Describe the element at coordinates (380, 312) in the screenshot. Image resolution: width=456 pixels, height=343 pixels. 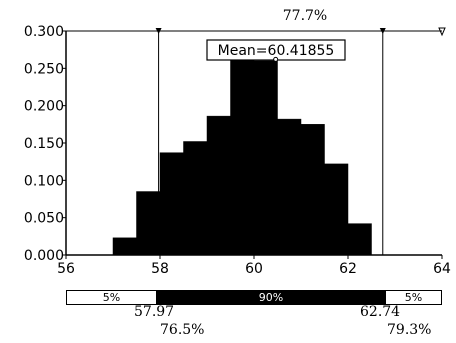
I see `upper-cut-value: 62.74` at that location.